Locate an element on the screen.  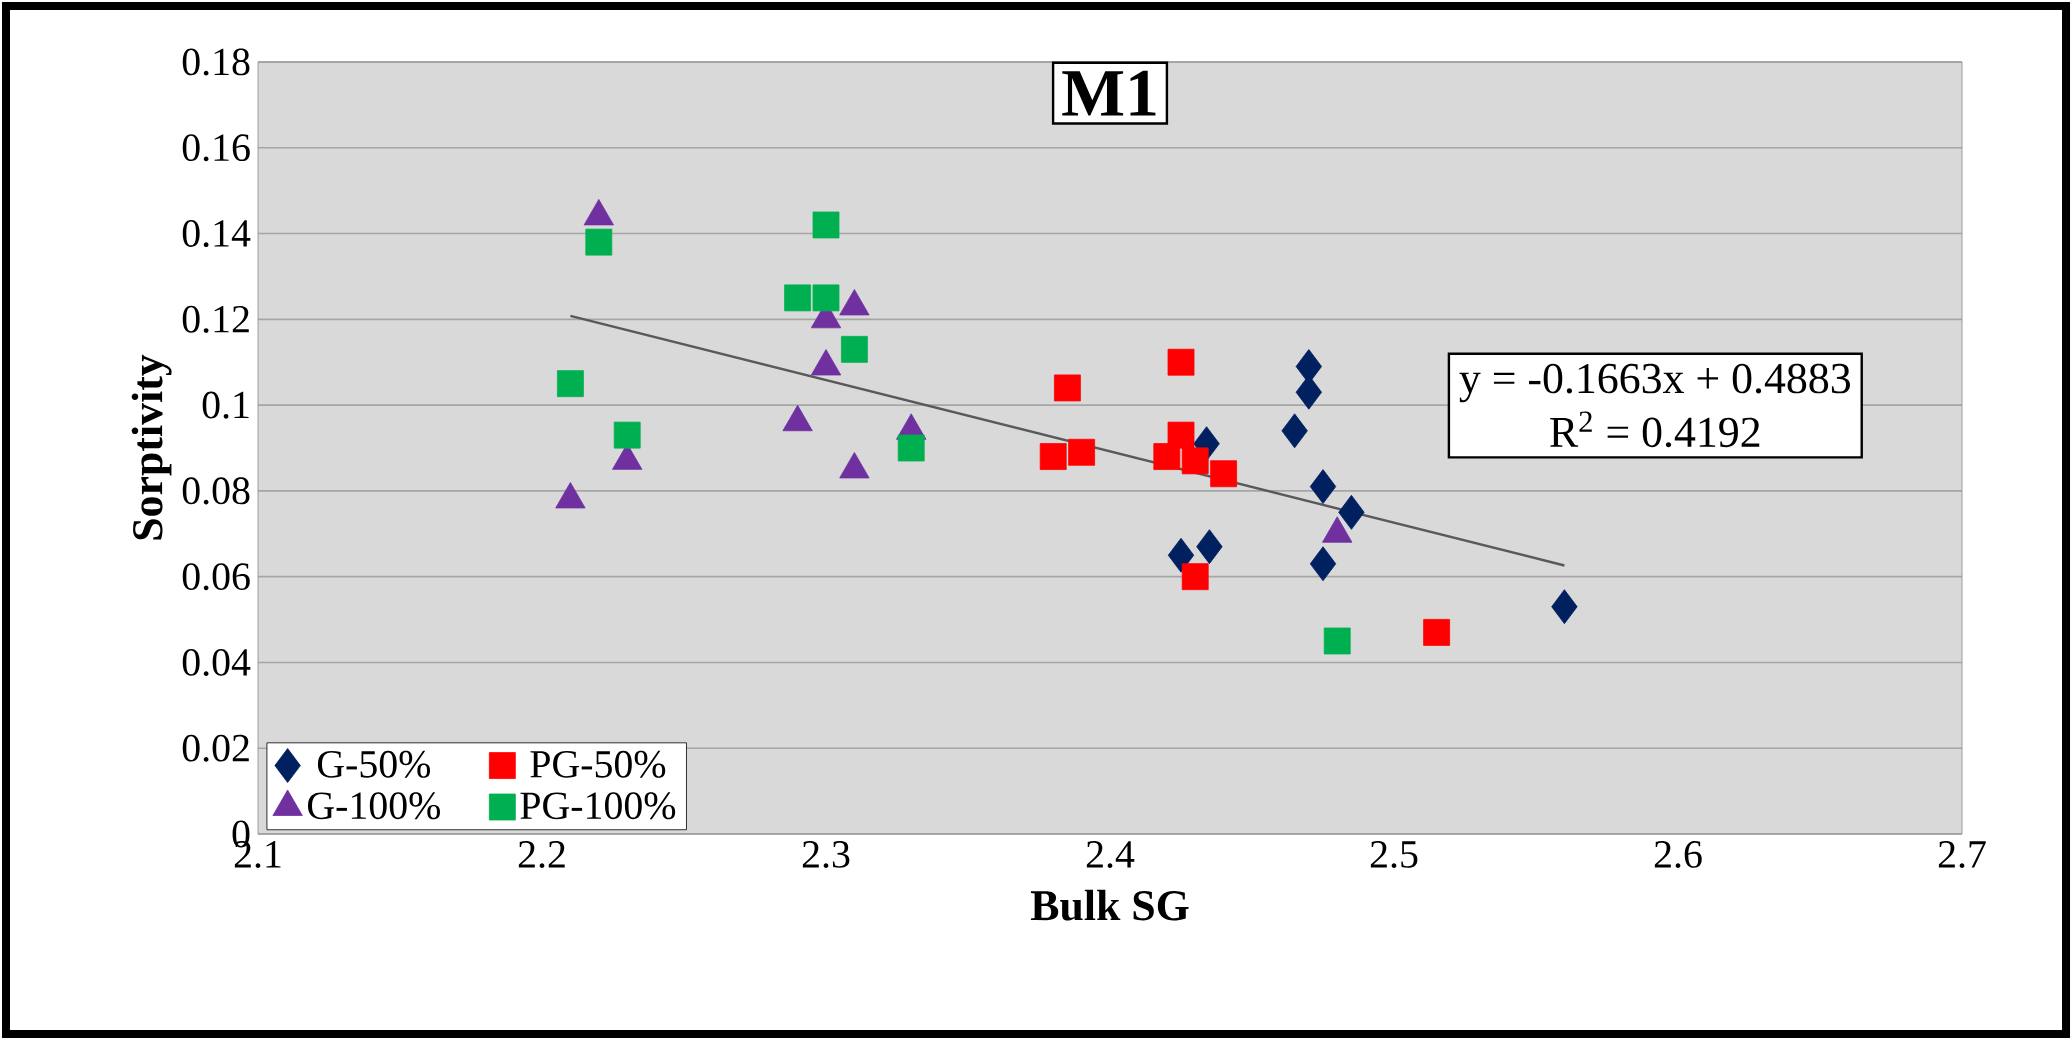
y-tick-label: 0.04 is located at coordinates (216, 662).